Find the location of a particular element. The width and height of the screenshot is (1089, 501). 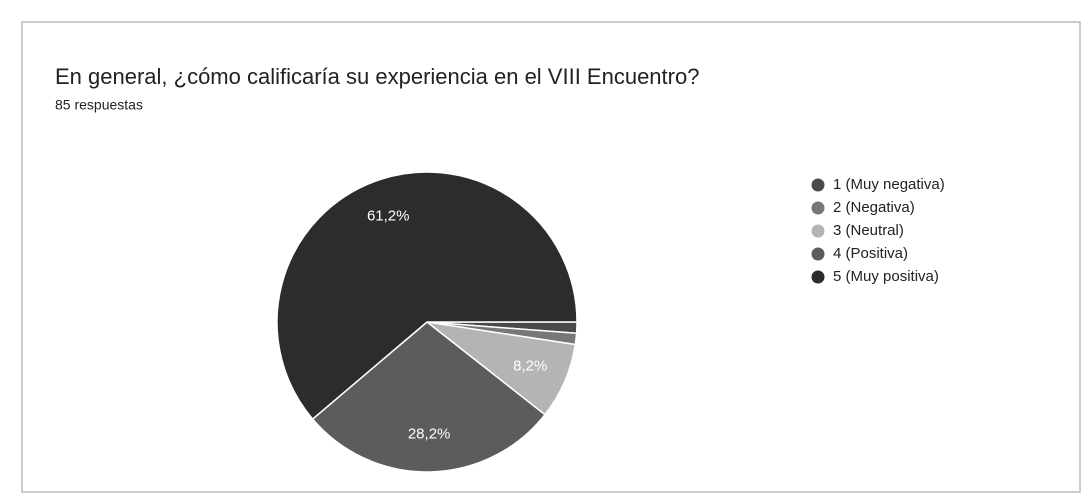

slice-label: 61,2% is located at coordinates (388, 215).